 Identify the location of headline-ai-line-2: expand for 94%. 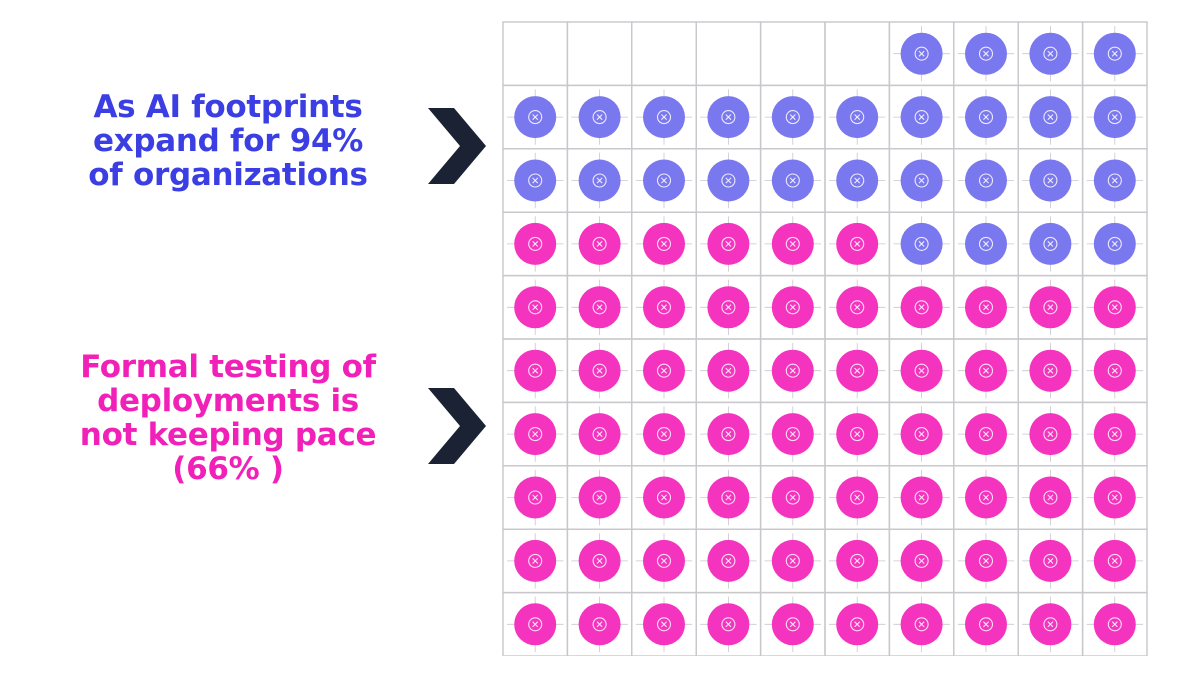
(228, 141).